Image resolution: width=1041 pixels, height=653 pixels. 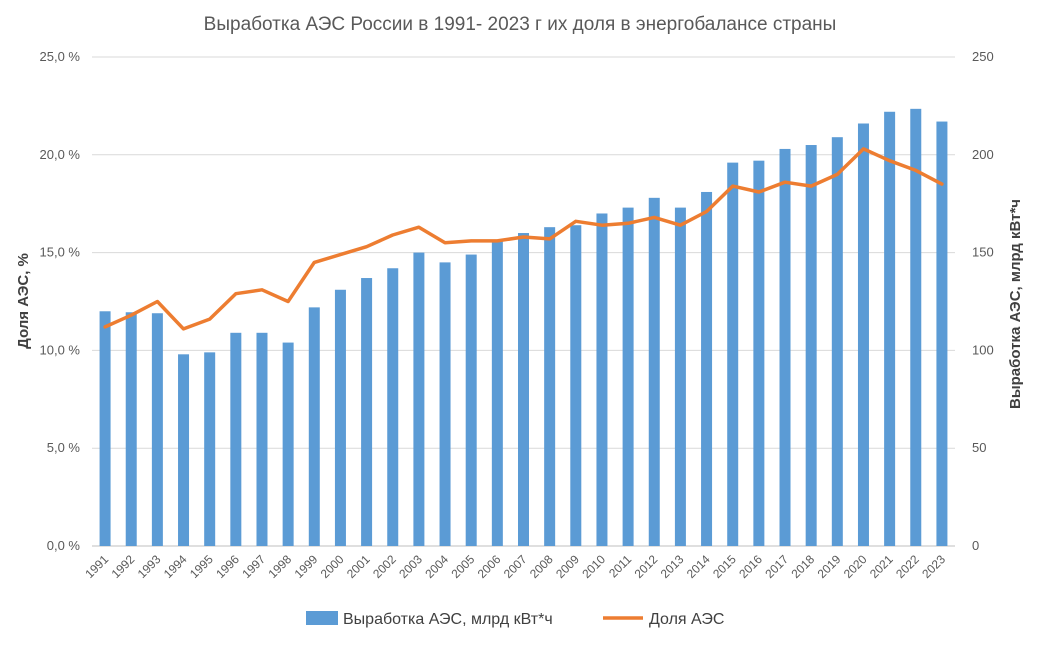 I want to click on x-tick-label: 2018, so click(x=803, y=566).